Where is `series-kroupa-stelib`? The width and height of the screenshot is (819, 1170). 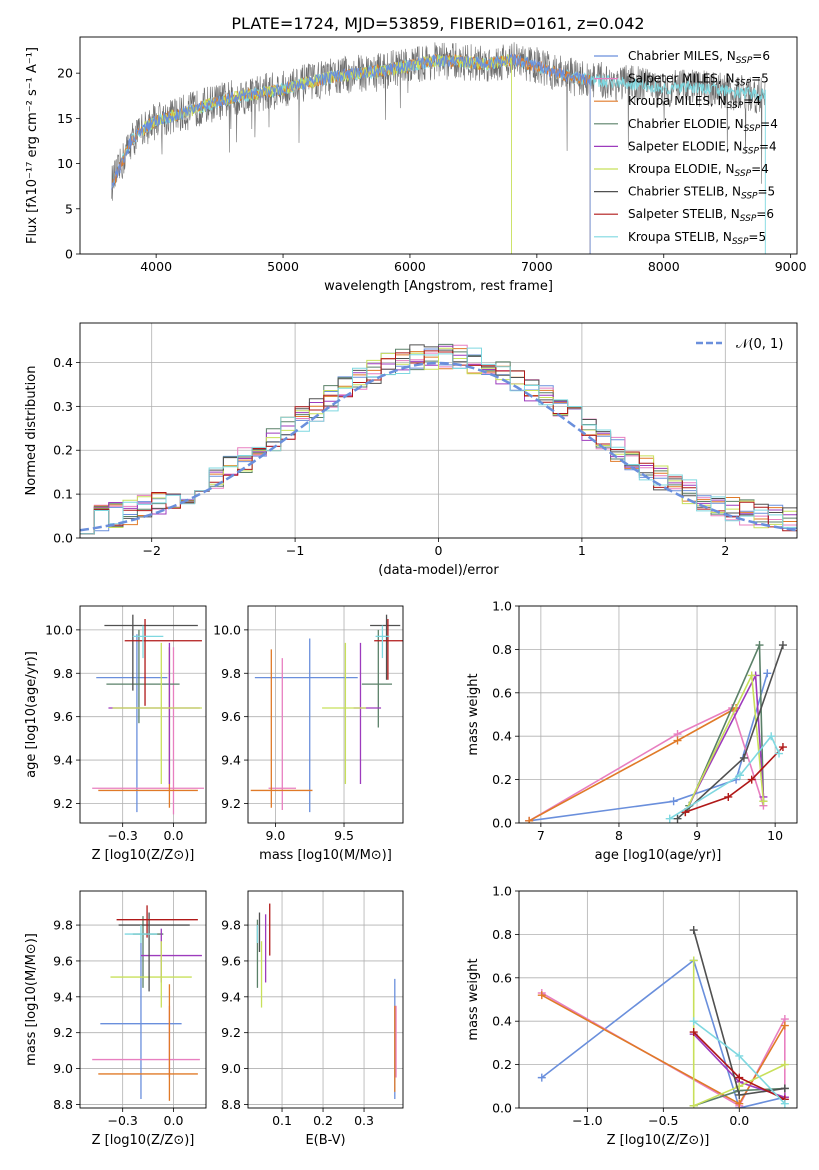 series-kroupa-stelib is located at coordinates (724, 777).